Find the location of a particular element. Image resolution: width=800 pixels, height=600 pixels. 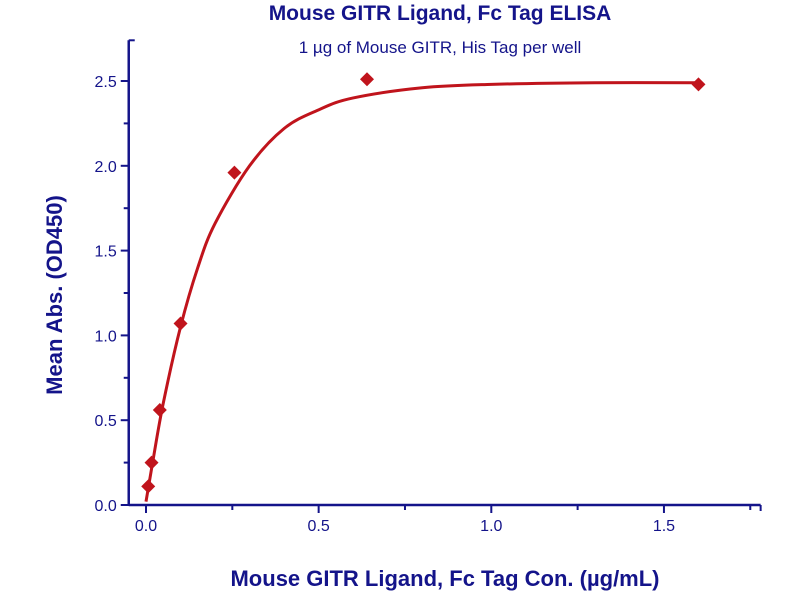

y-tick-label: 2.5 is located at coordinates (105, 82).